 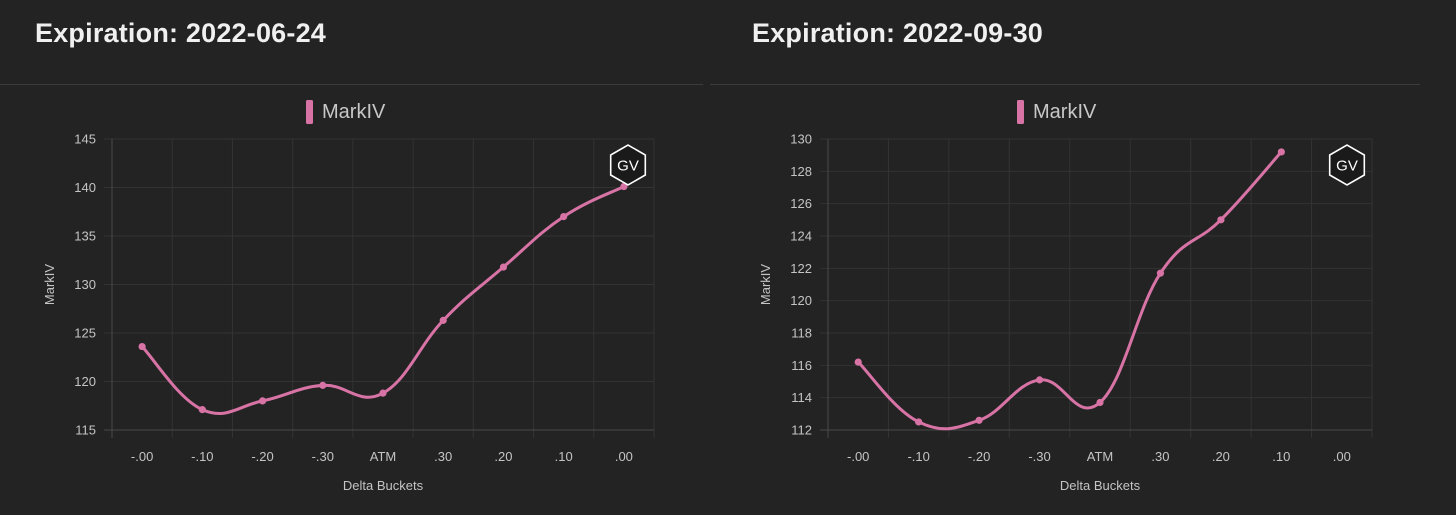 I want to click on y-tick-label: 116, so click(x=801, y=365).